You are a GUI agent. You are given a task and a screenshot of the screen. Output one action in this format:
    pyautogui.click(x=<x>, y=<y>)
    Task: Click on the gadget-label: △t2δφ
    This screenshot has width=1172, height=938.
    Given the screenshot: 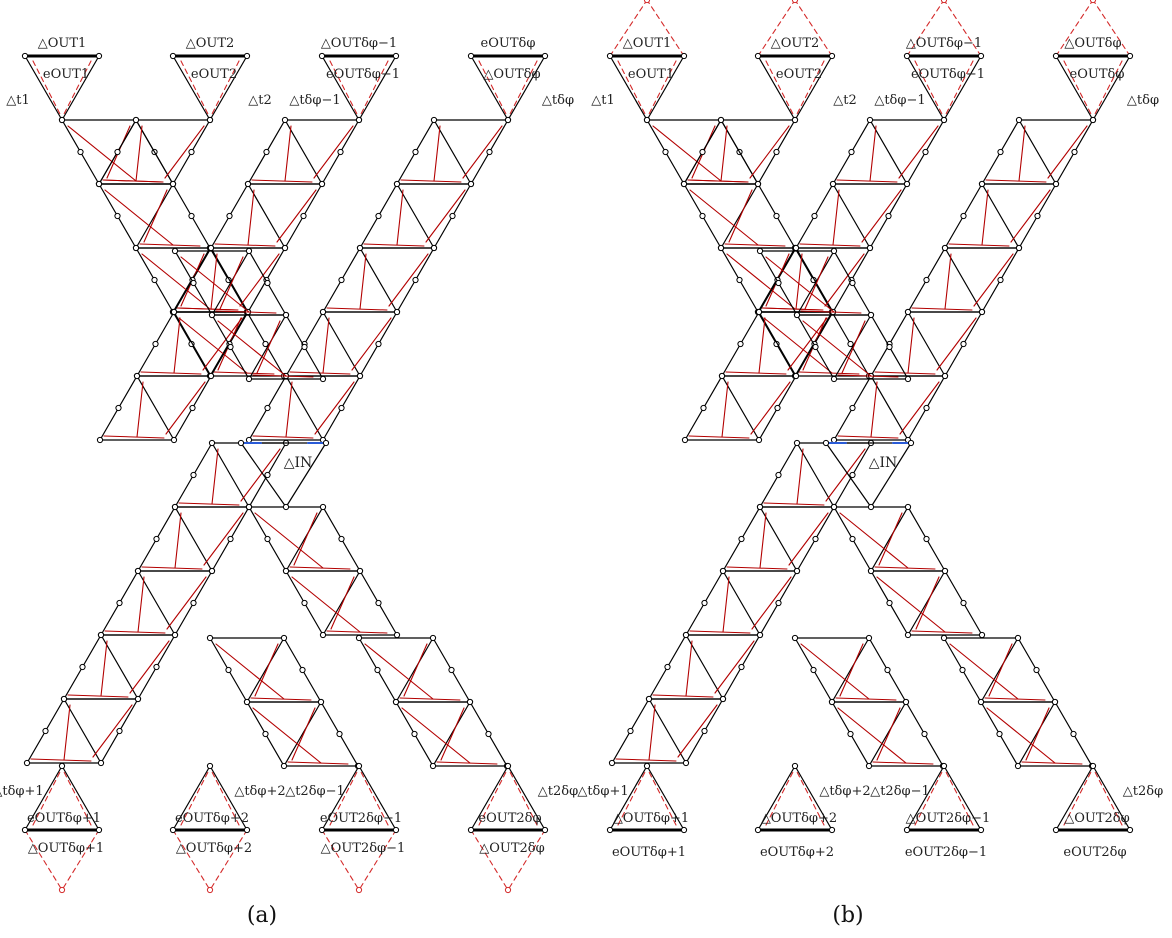 What is the action you would take?
    pyautogui.click(x=558, y=791)
    